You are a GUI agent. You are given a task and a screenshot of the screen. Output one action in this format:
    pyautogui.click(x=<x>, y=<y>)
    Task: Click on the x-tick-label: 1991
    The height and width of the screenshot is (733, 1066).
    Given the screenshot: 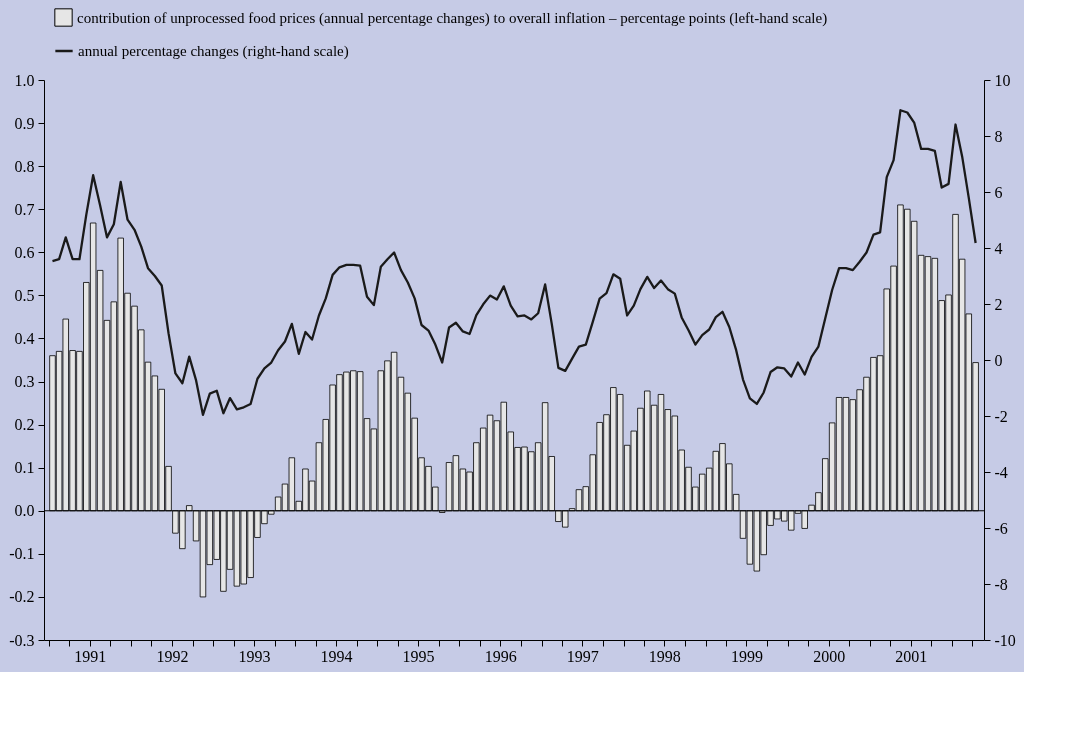 What is the action you would take?
    pyautogui.click(x=90, y=656)
    